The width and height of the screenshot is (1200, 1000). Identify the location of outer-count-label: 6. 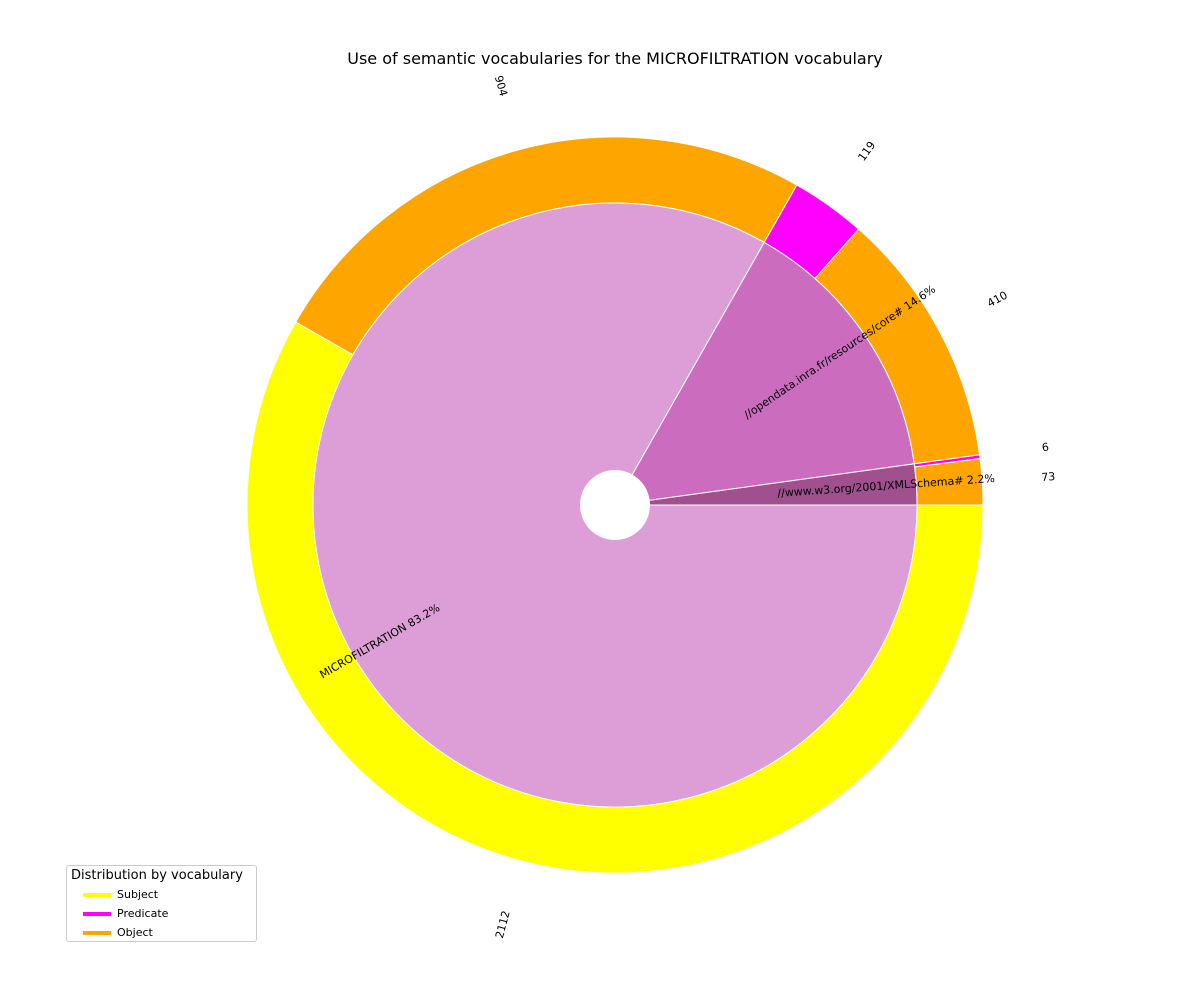
(1045, 448).